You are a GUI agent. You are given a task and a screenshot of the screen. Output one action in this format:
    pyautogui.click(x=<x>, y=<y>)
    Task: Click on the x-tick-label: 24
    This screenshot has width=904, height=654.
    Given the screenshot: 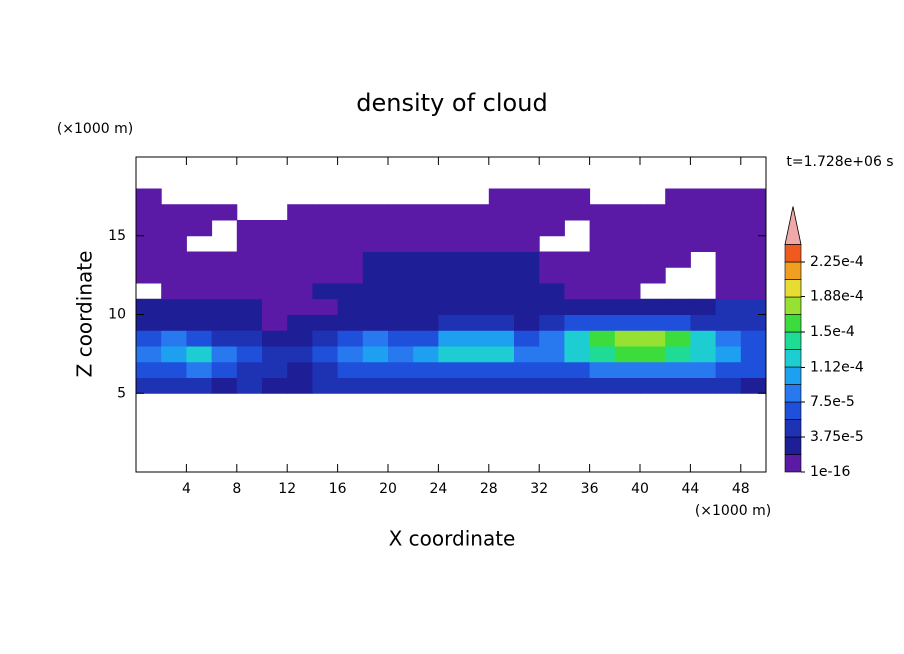 What is the action you would take?
    pyautogui.click(x=438, y=489)
    